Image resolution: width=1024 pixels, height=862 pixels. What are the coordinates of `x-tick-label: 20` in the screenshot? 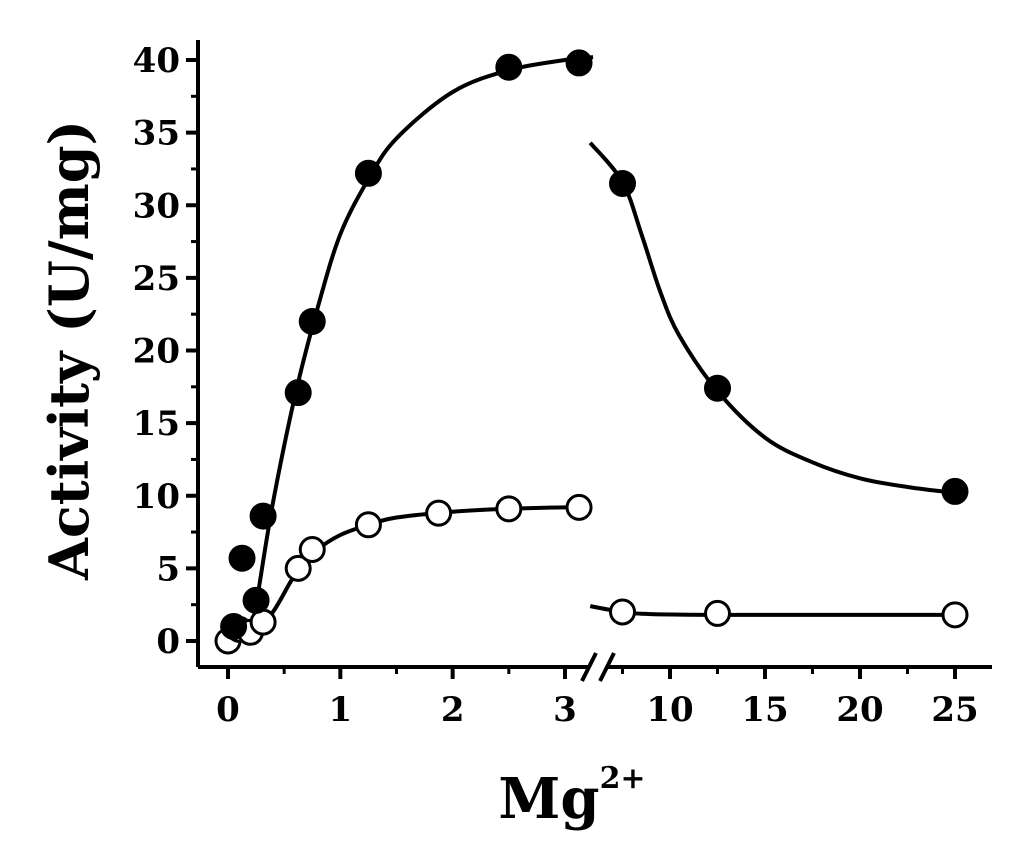 It's located at (859, 710).